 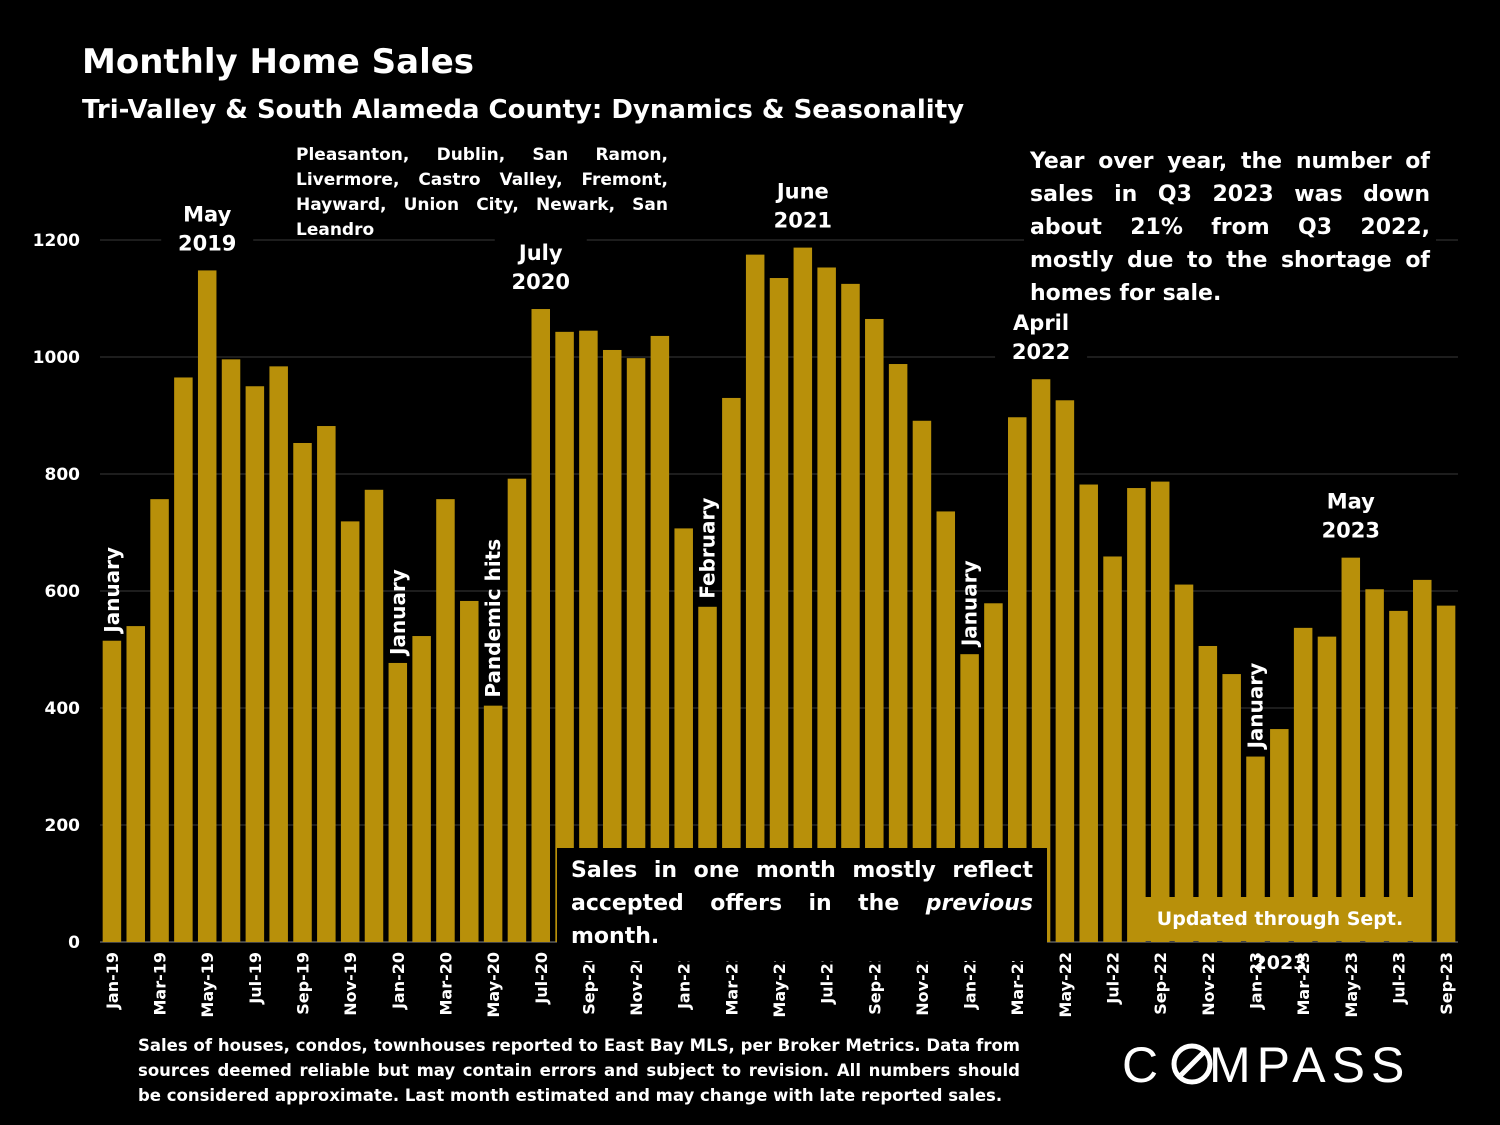 What do you see at coordinates (1113, 978) in the screenshot?
I see `x-tick-label: Jul-22` at bounding box center [1113, 978].